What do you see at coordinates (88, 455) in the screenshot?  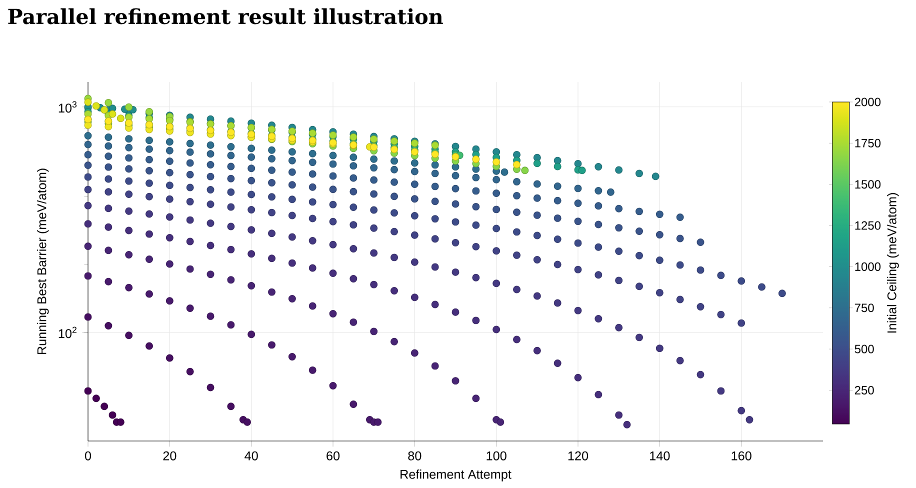 I see `x-tick-label: 0` at bounding box center [88, 455].